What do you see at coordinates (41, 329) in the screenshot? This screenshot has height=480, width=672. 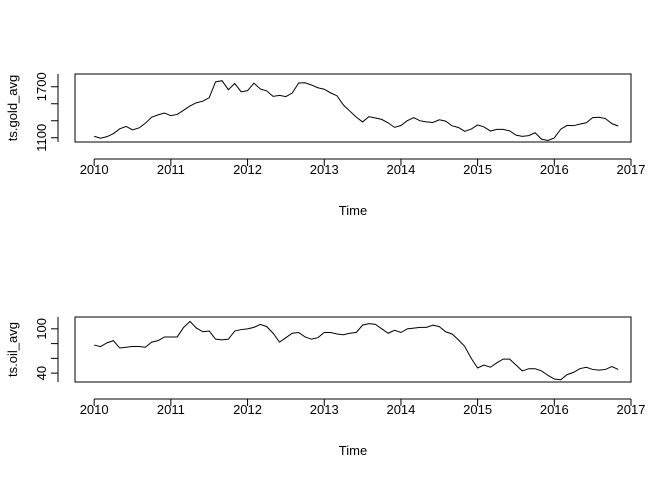 I see `oil-y-tick-label: 100` at bounding box center [41, 329].